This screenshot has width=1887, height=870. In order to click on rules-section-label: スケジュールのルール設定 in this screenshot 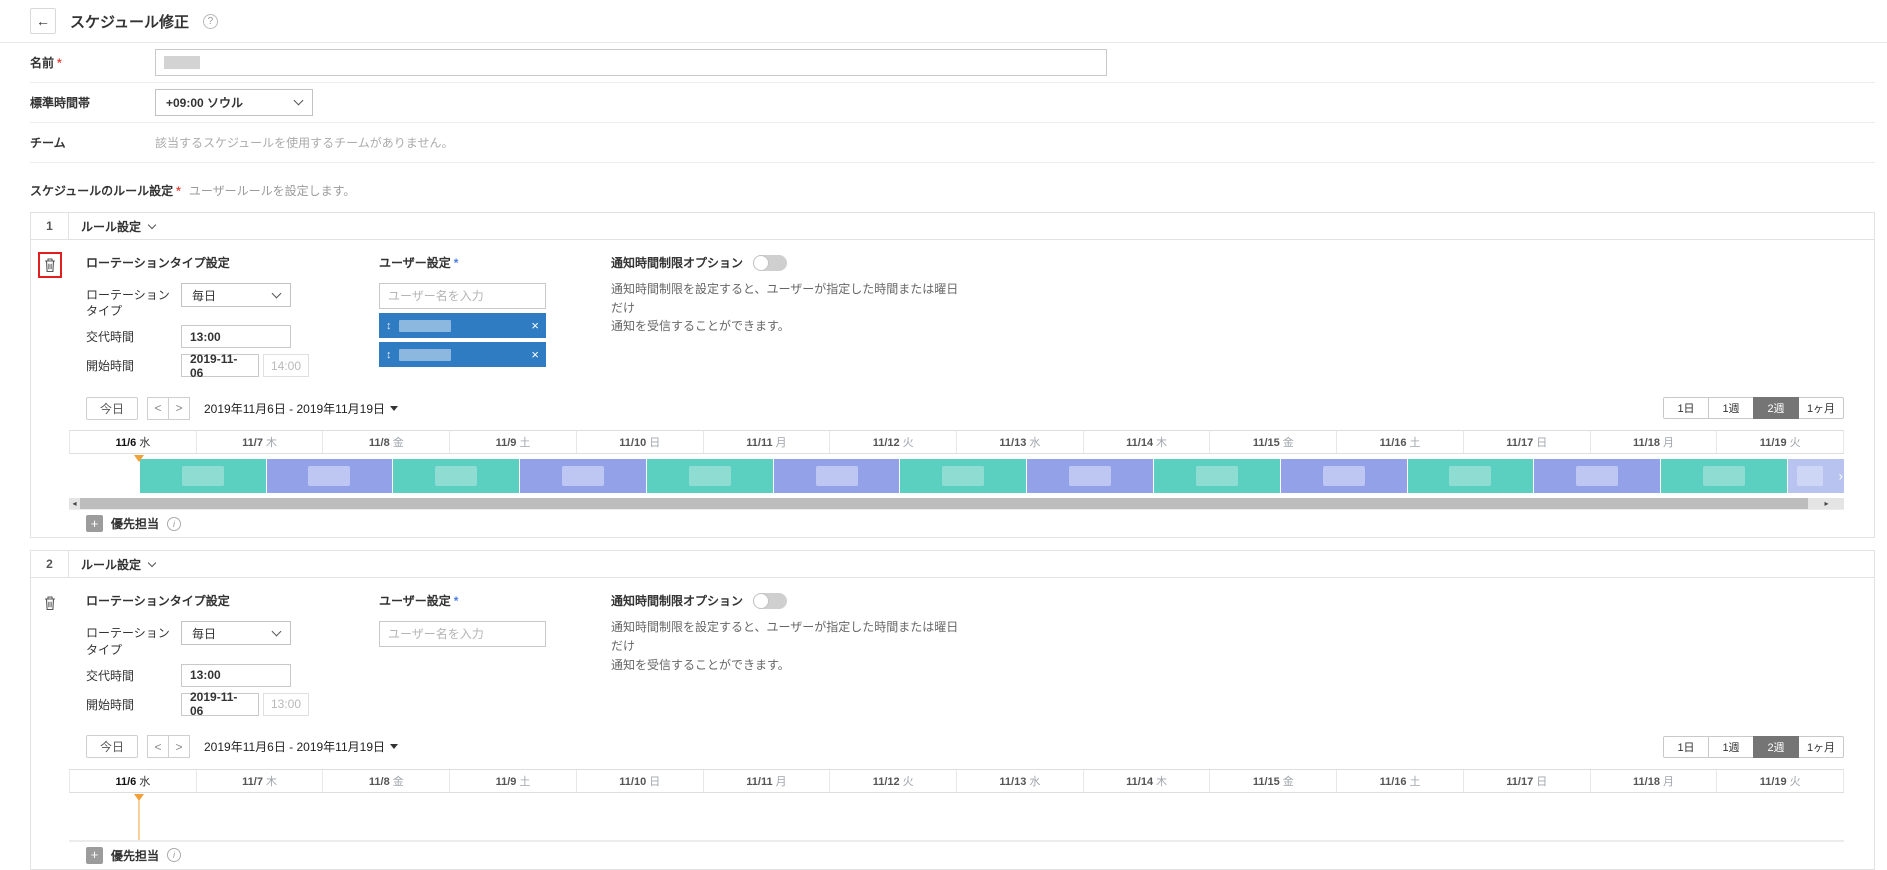, I will do `click(102, 191)`.